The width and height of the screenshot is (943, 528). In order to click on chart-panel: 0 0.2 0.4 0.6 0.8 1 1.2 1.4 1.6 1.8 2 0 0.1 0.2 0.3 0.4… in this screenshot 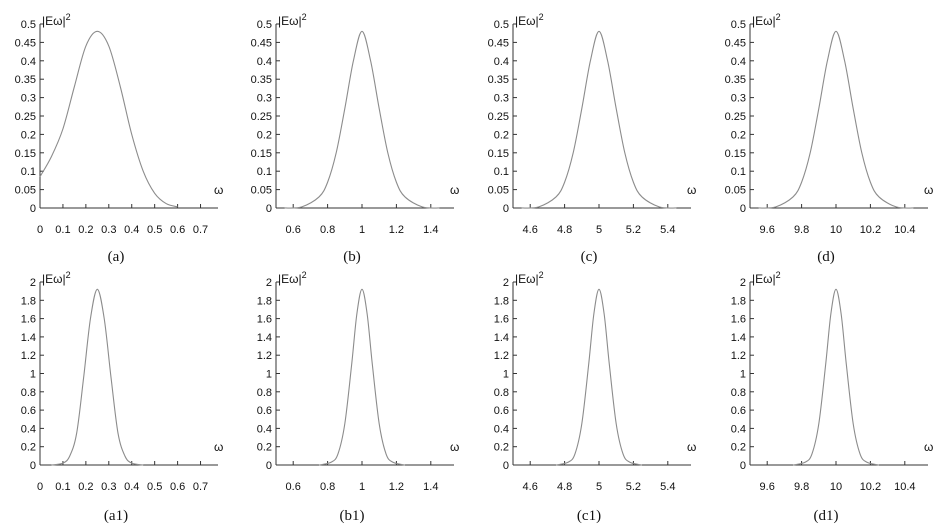, I will do `click(122, 397)`.